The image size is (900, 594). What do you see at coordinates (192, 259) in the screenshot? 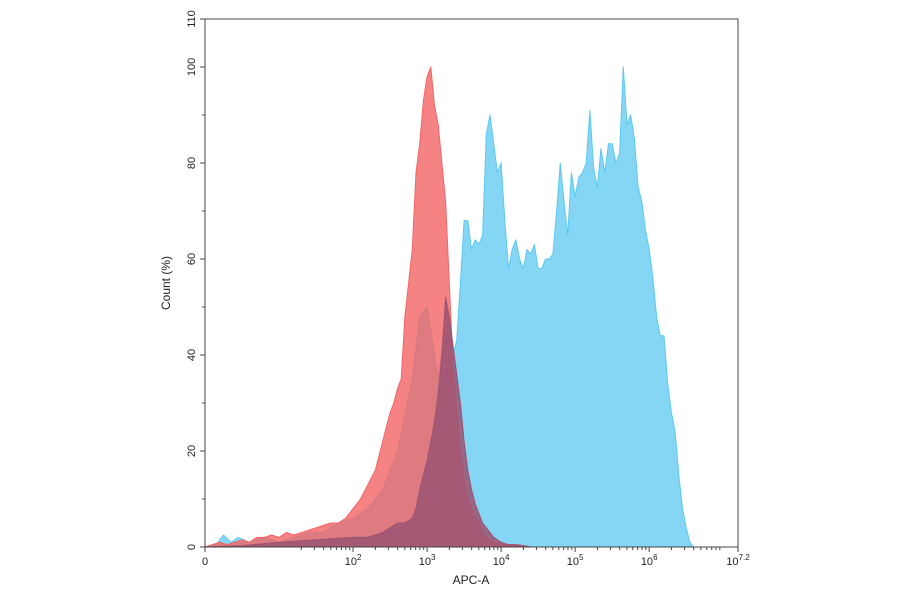
I see `y-tick-label: 60` at bounding box center [192, 259].